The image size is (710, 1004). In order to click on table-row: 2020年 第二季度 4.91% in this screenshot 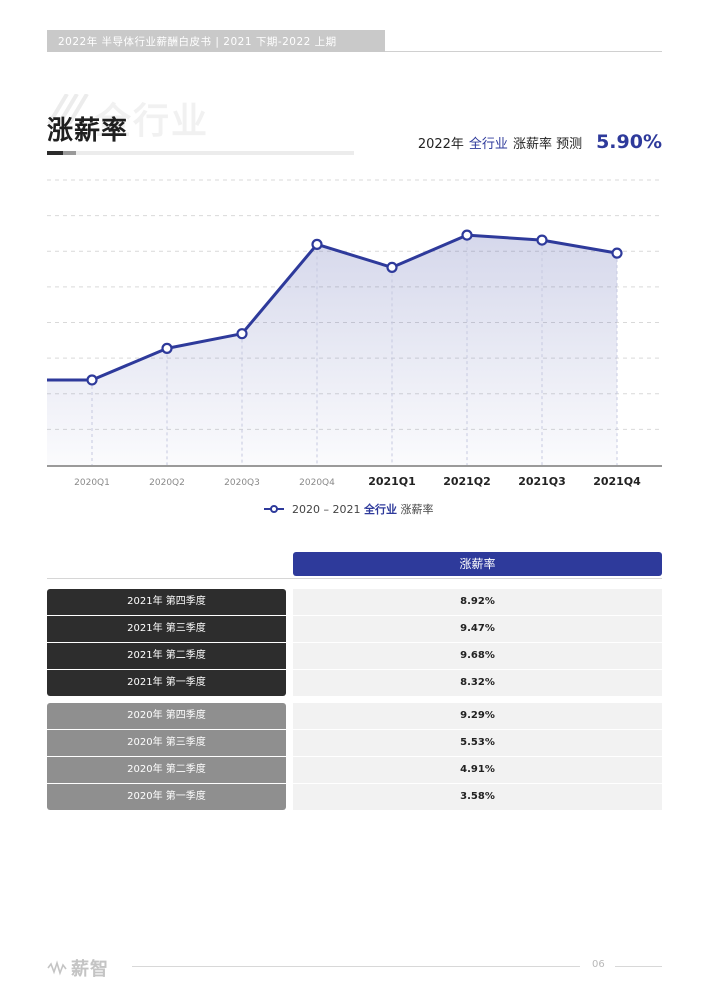, I will do `click(354, 770)`.